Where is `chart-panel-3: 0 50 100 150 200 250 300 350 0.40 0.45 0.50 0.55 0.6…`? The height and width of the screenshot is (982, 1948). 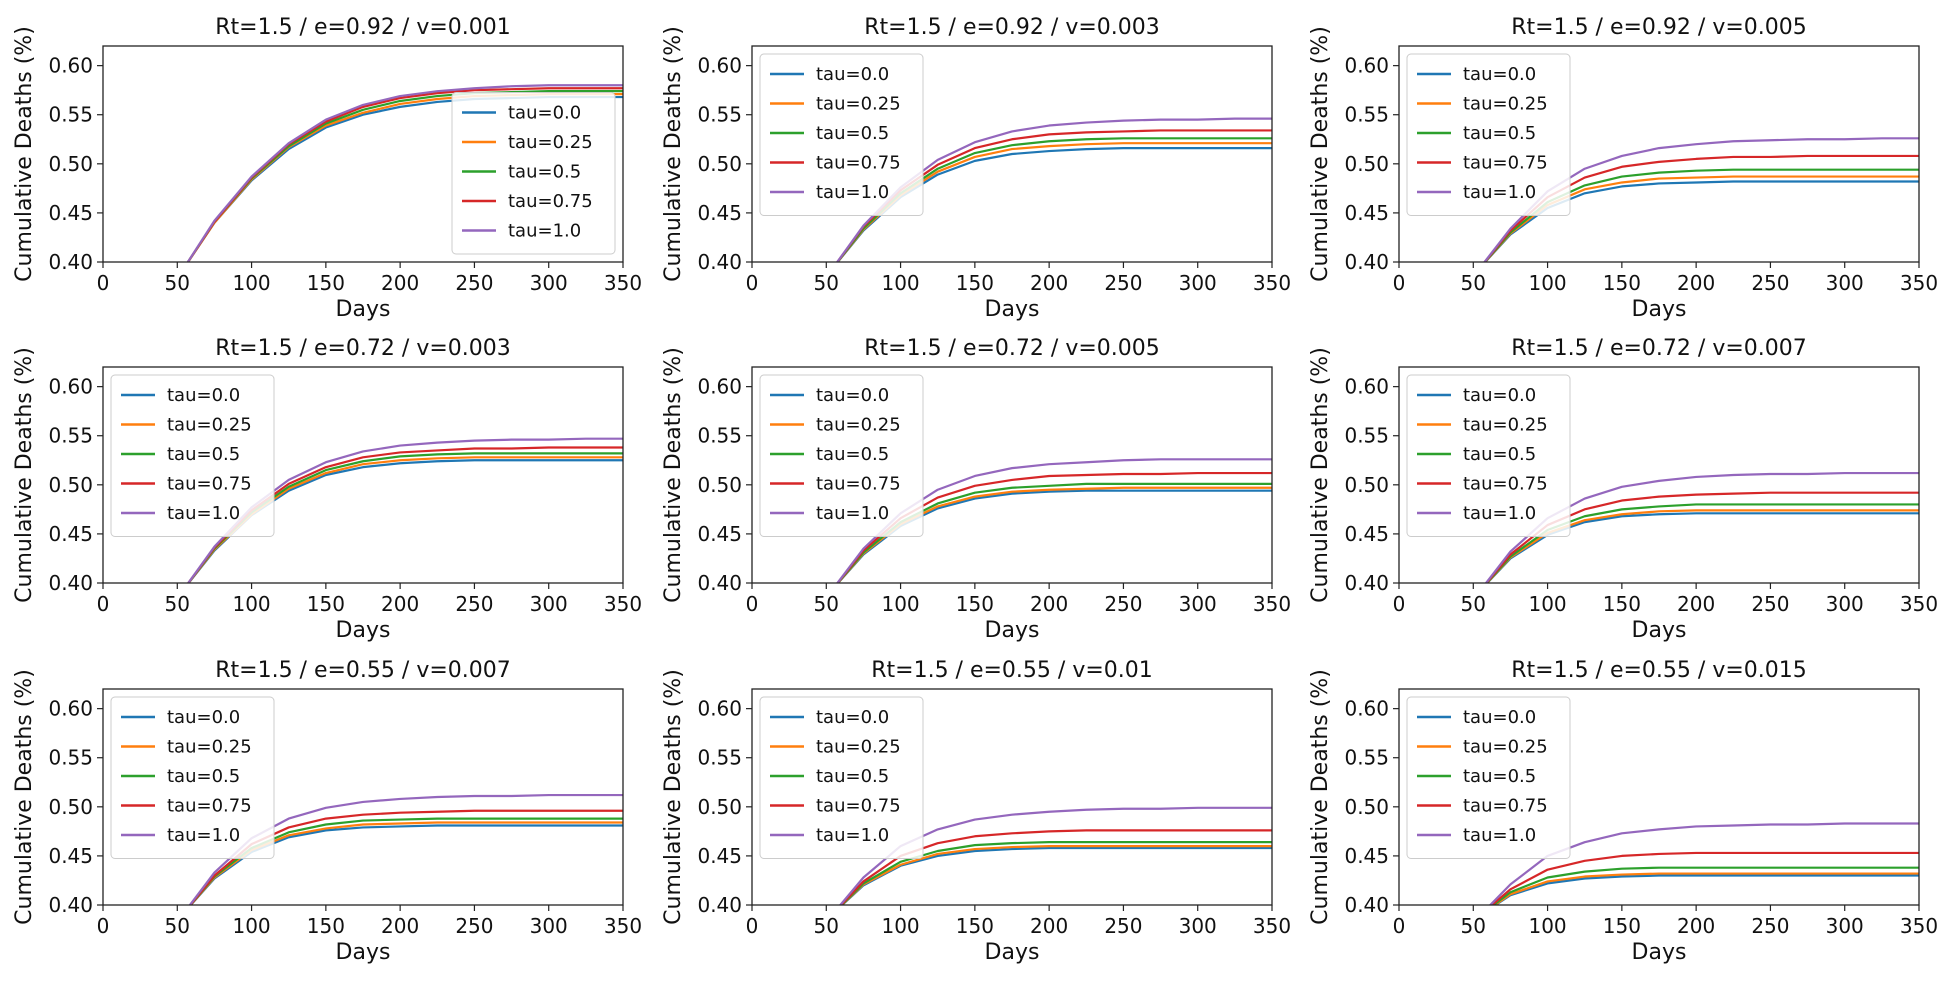 chart-panel-3: 0 50 100 150 200 250 300 350 0.40 0.45 0.50 0.55 0.6… is located at coordinates (1623, 168).